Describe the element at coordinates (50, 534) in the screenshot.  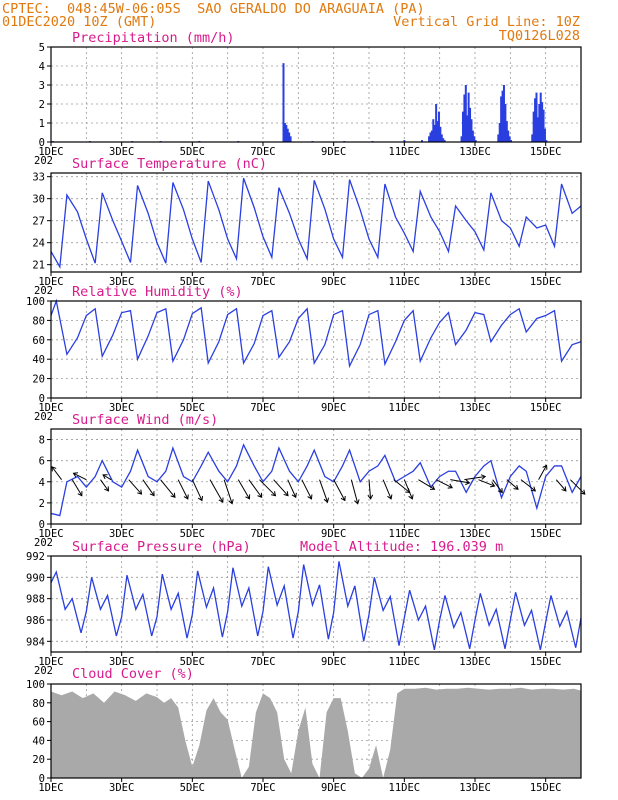
I see `wind-xtick-label: 1DEC` at that location.